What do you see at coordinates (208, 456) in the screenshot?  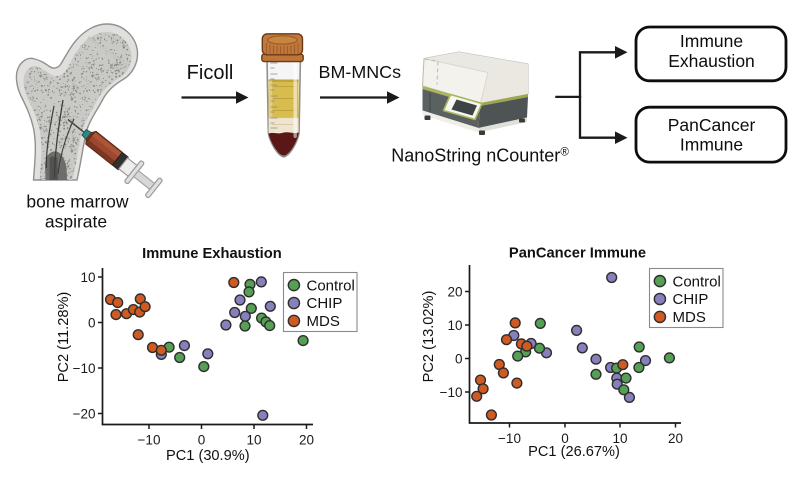 I see `svg-text: PC1 (30.9%)` at bounding box center [208, 456].